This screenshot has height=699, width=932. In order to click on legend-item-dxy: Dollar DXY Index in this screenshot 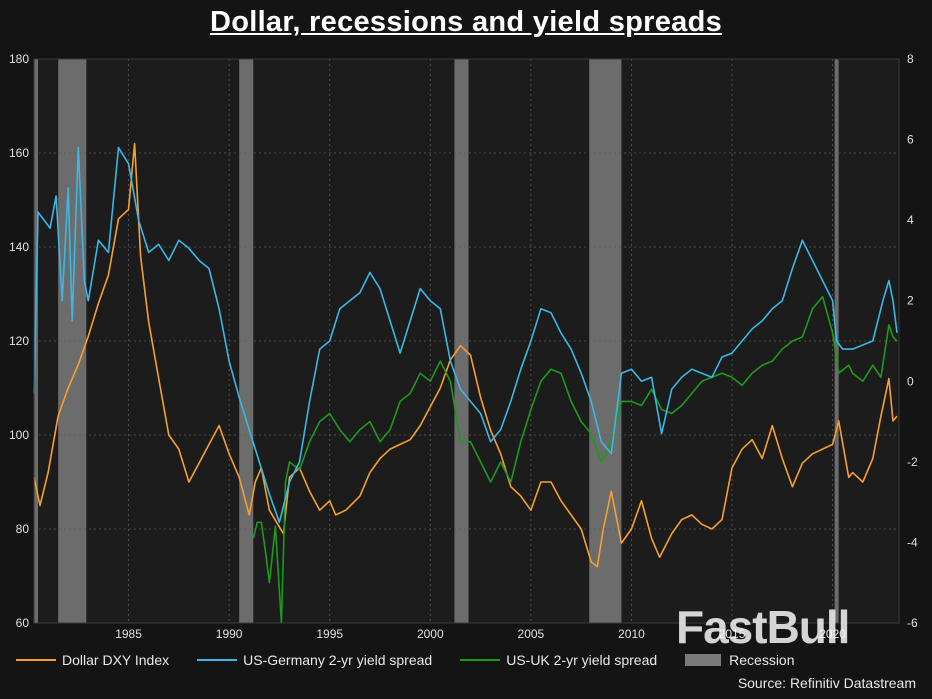, I will do `click(92, 660)`.